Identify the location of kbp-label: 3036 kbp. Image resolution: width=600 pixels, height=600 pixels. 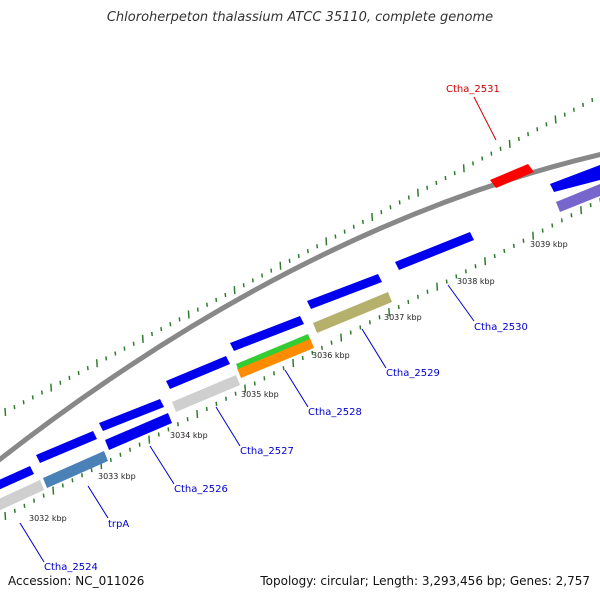
(331, 355).